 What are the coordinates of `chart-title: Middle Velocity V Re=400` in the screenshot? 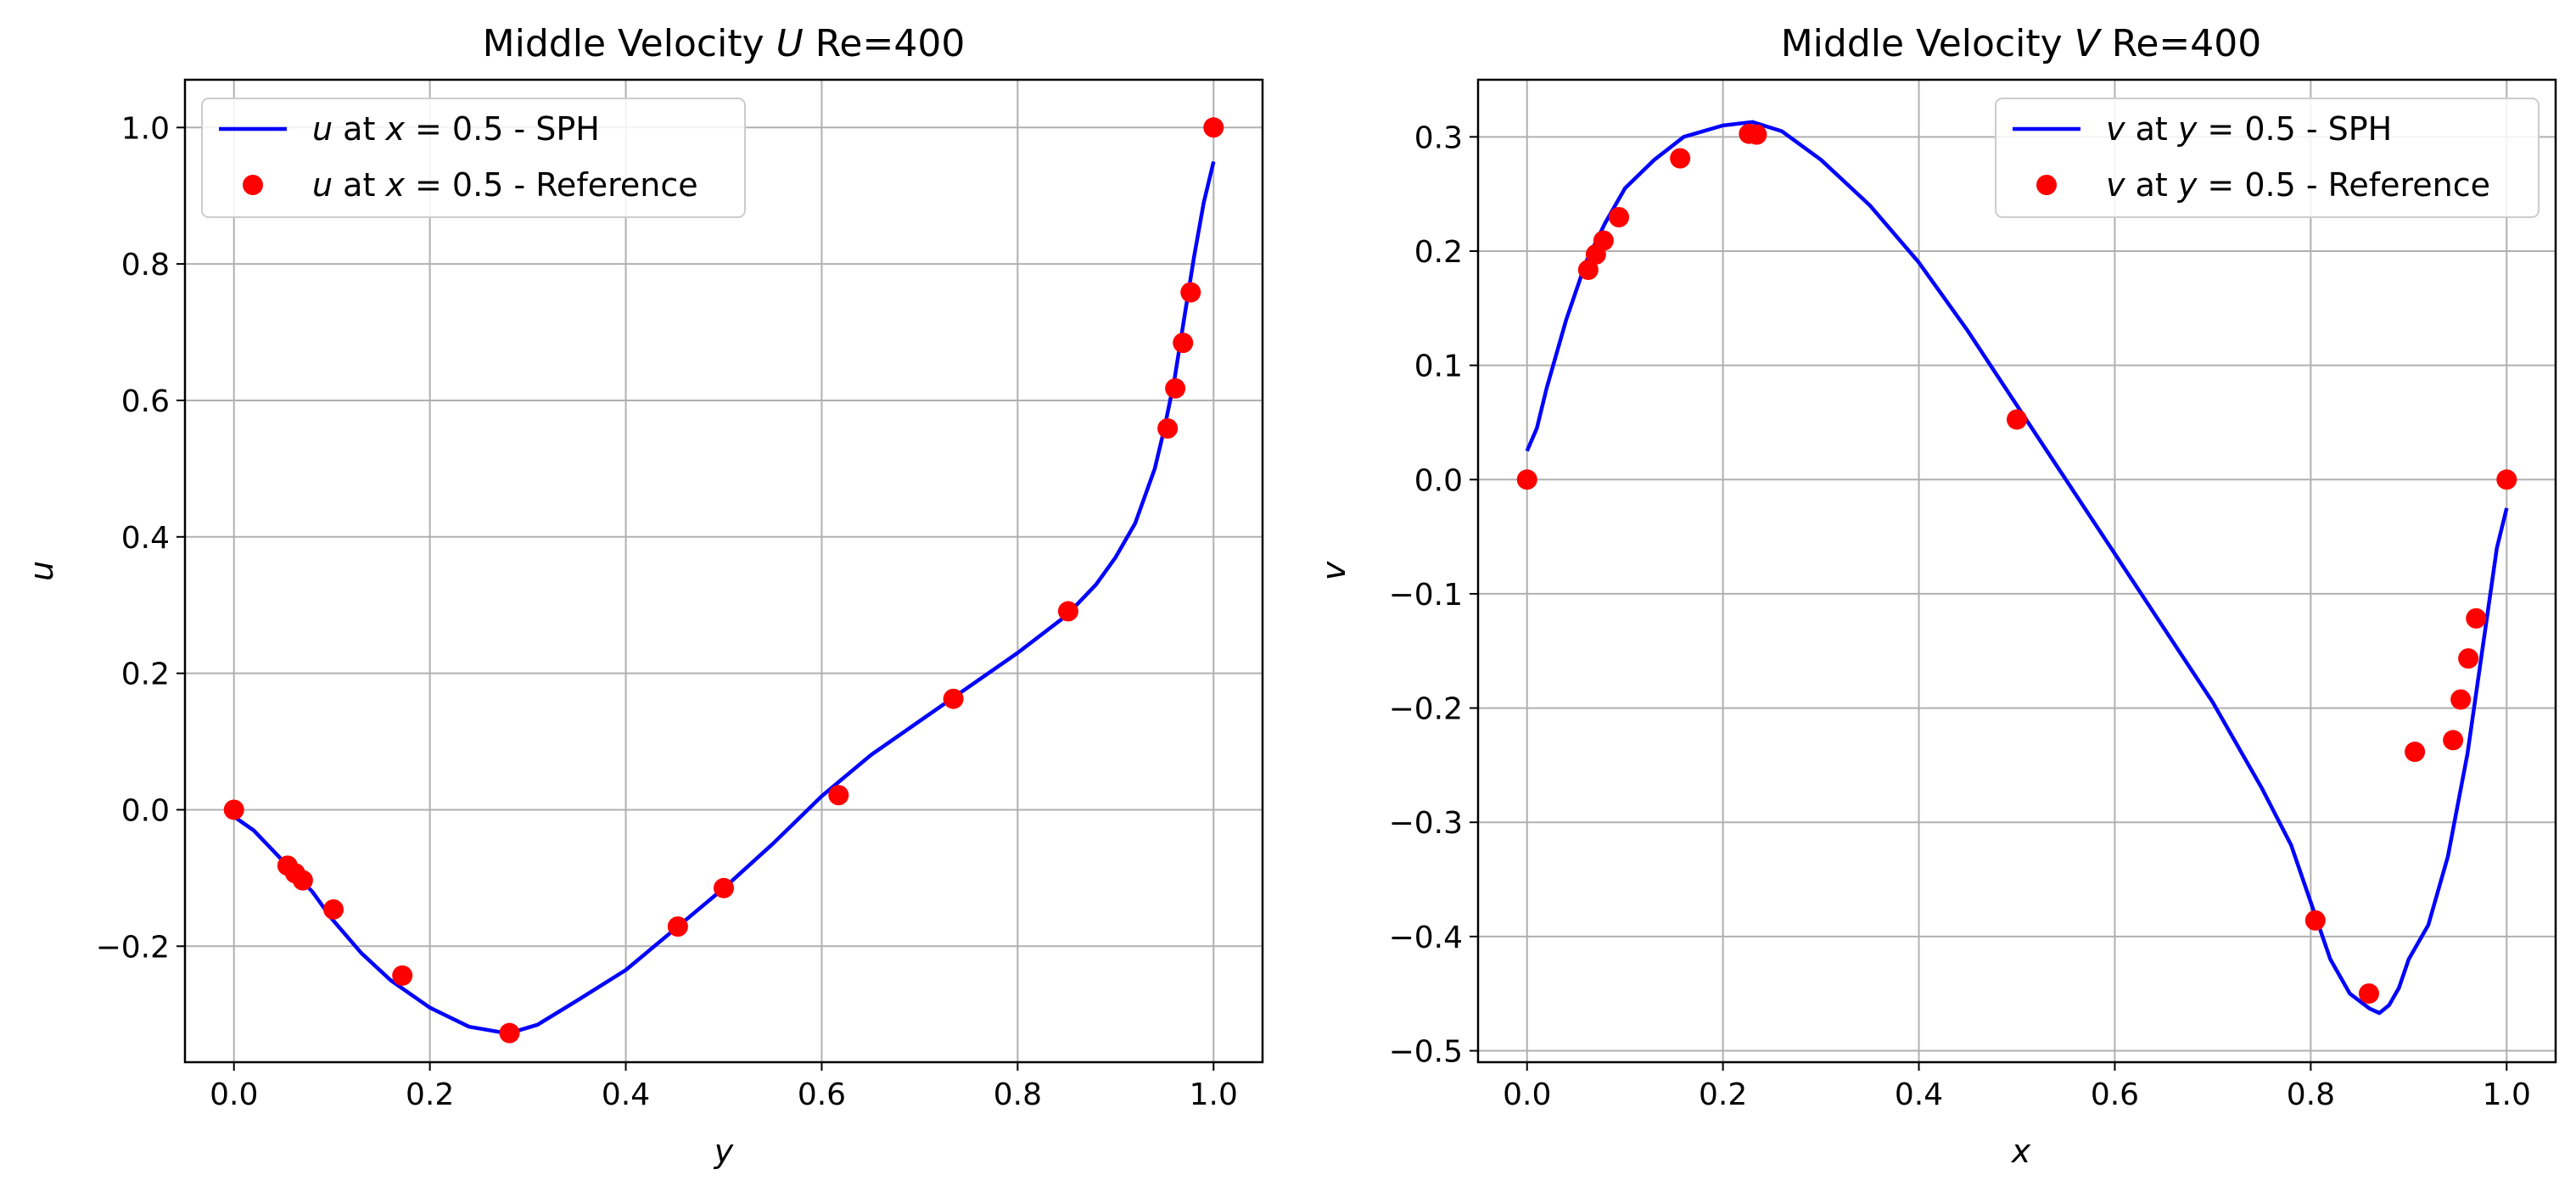 It's located at (2022, 43).